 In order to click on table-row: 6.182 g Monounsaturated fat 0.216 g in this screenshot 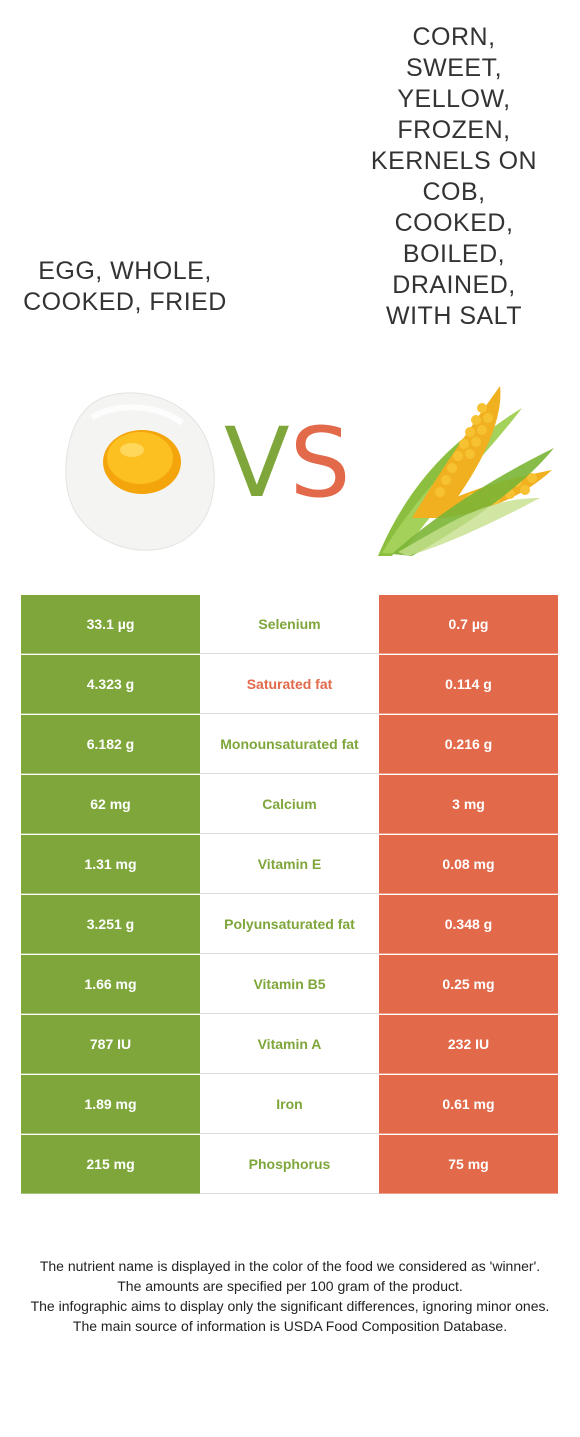, I will do `click(289, 745)`.